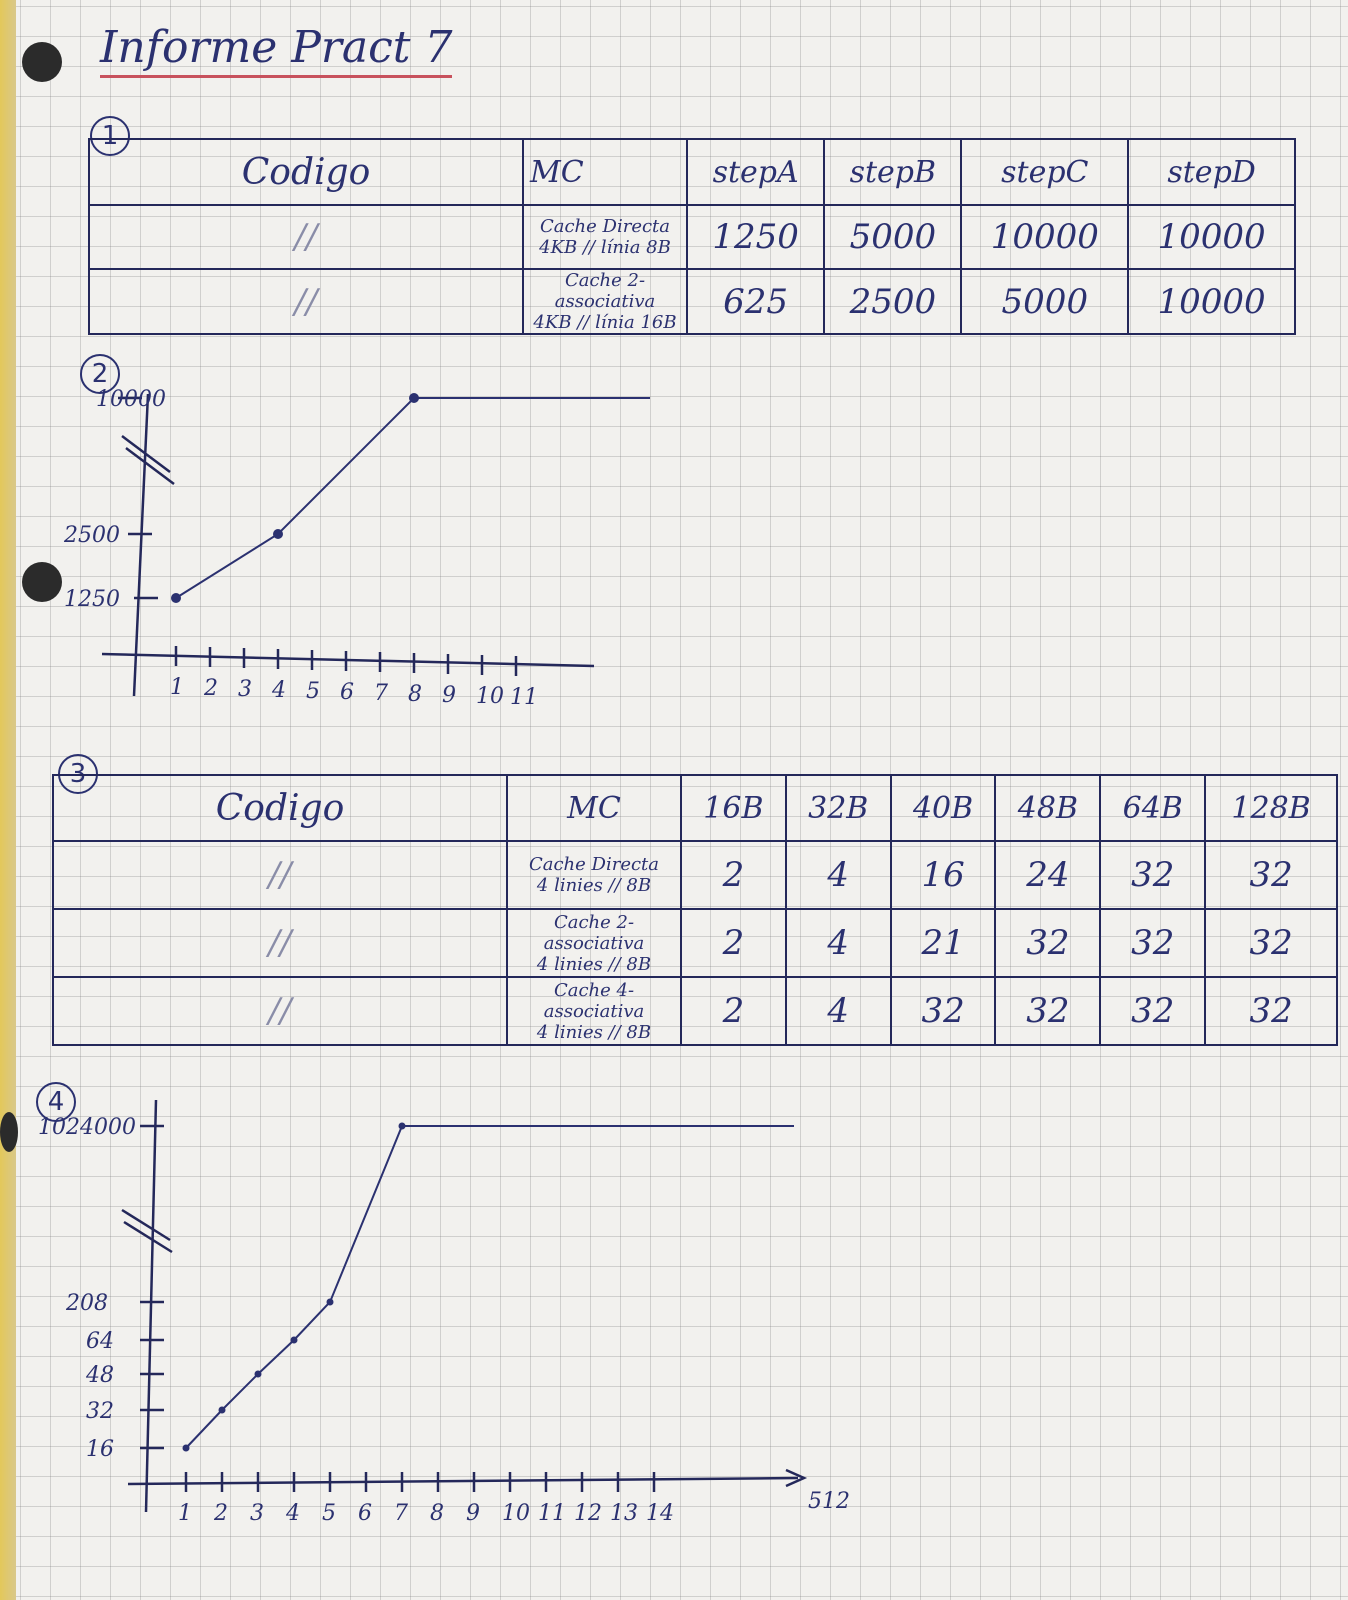  I want to click on x-tick-label: 8, so click(437, 1513).